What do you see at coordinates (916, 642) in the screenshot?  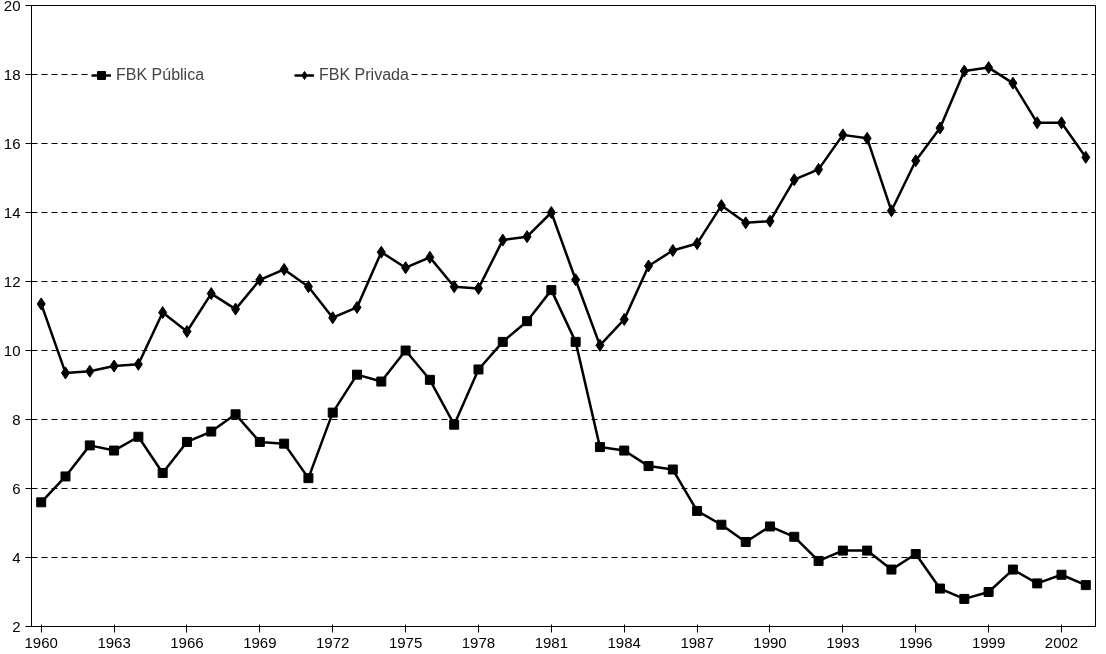 I see `x-tick-label: 1996` at bounding box center [916, 642].